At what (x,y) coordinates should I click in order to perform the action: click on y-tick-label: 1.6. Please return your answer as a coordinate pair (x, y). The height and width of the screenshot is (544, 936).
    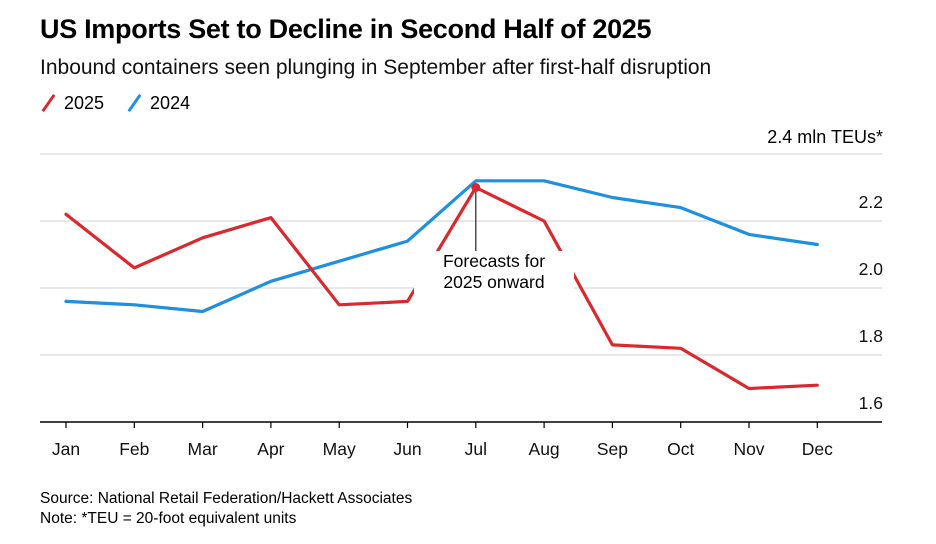
    Looking at the image, I should click on (871, 403).